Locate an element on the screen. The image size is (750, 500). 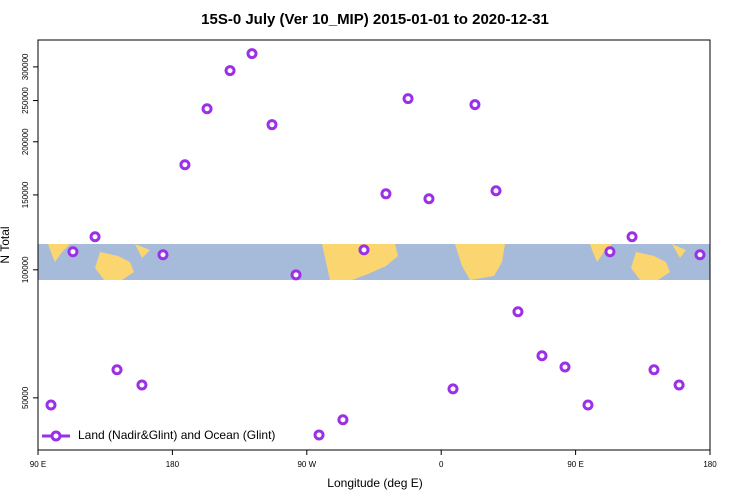
y-tick-label: 300000 is located at coordinates (25, 66).